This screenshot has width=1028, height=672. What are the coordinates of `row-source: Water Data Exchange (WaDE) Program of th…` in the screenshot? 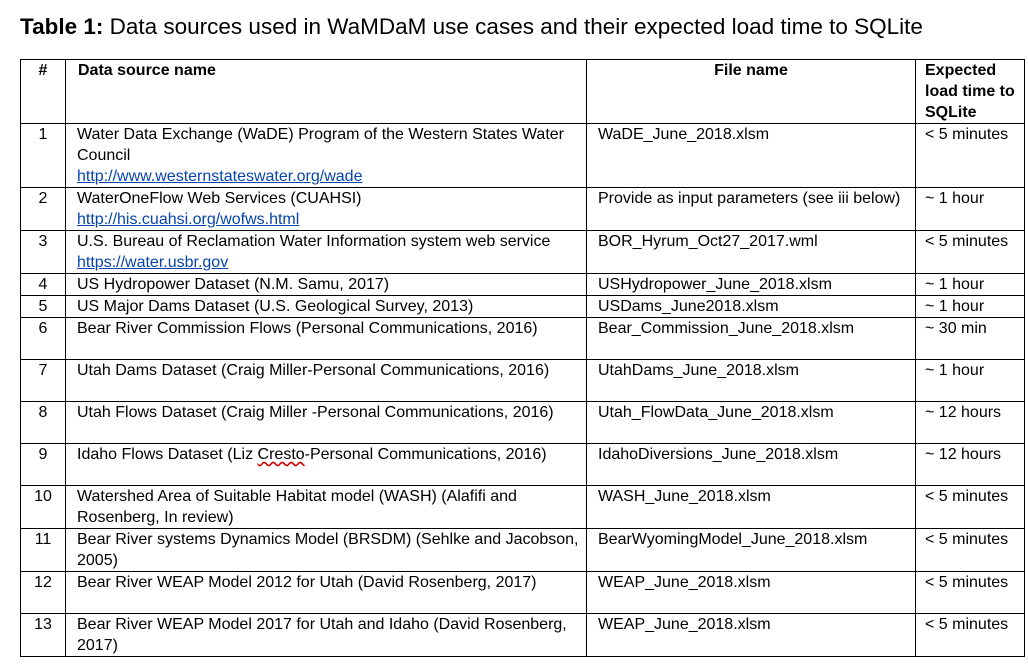 It's located at (326, 155).